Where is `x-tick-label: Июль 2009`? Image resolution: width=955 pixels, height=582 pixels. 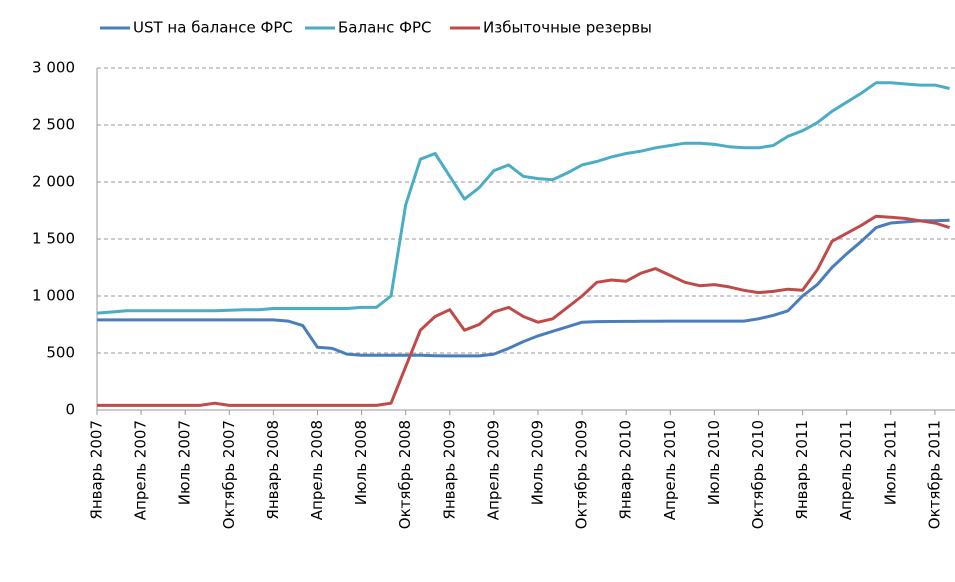
x-tick-label: Июль 2009 is located at coordinates (538, 462).